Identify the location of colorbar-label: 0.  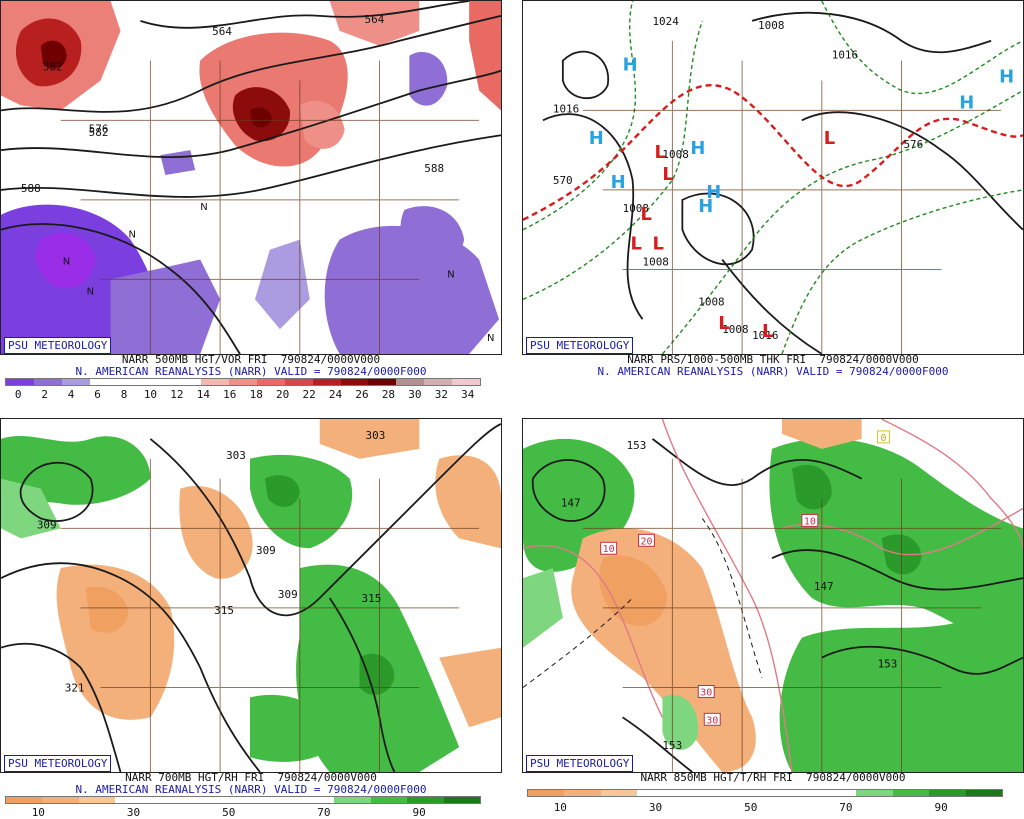
(18, 394).